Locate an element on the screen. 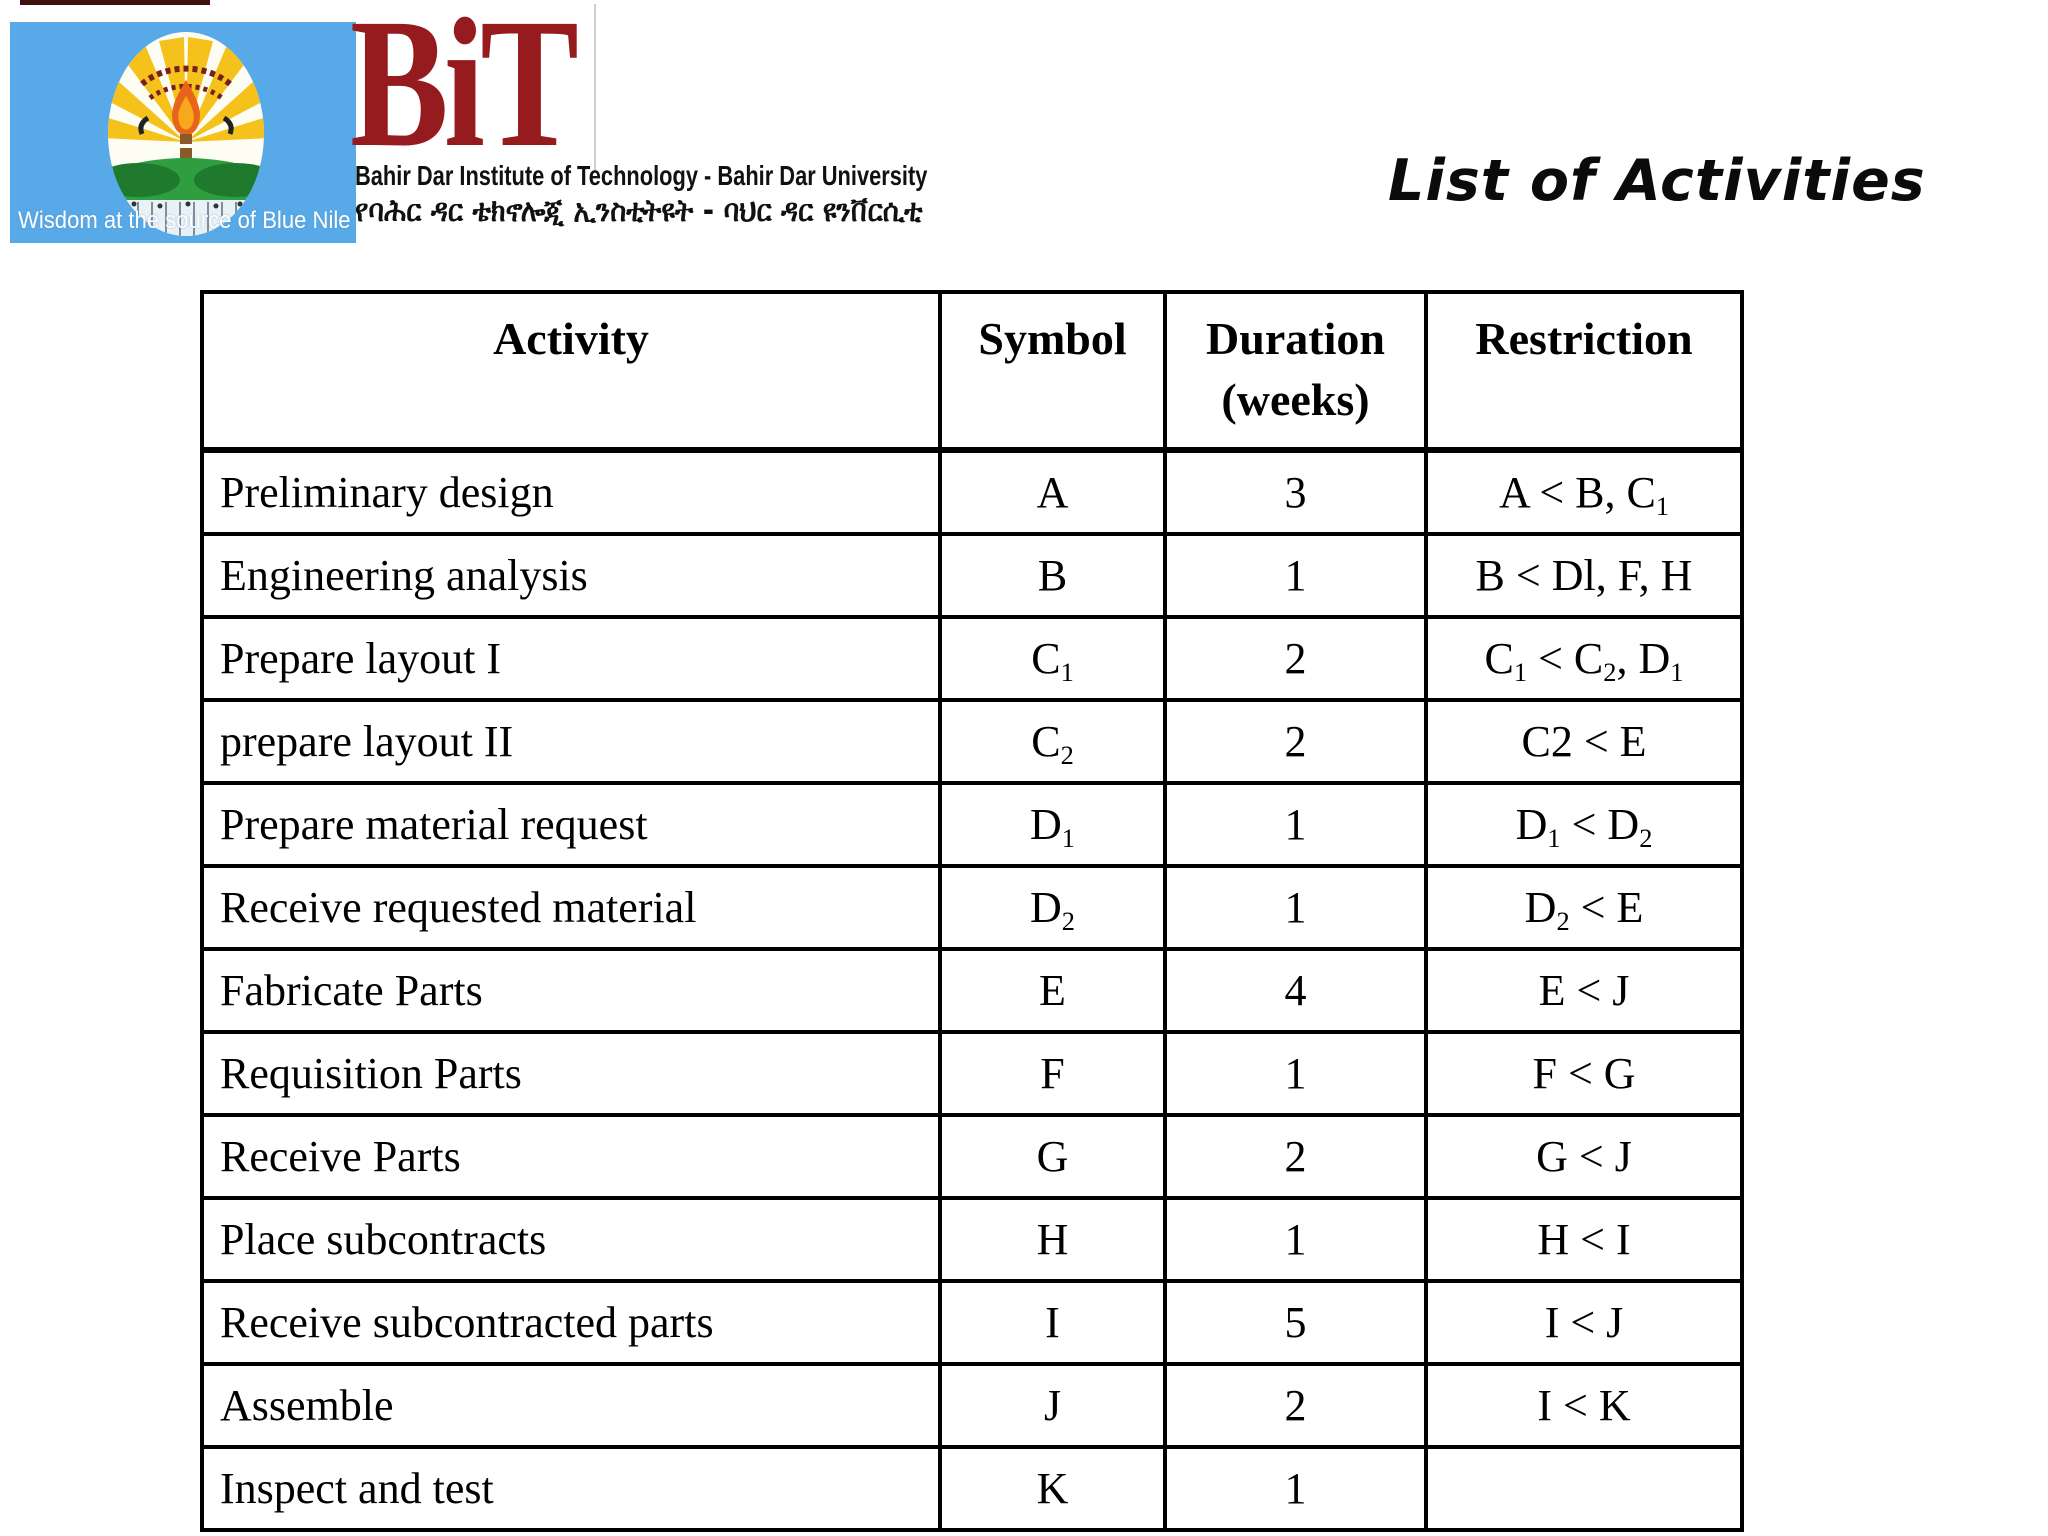 The image size is (2048, 1536). cell-symbol: A is located at coordinates (1052, 492).